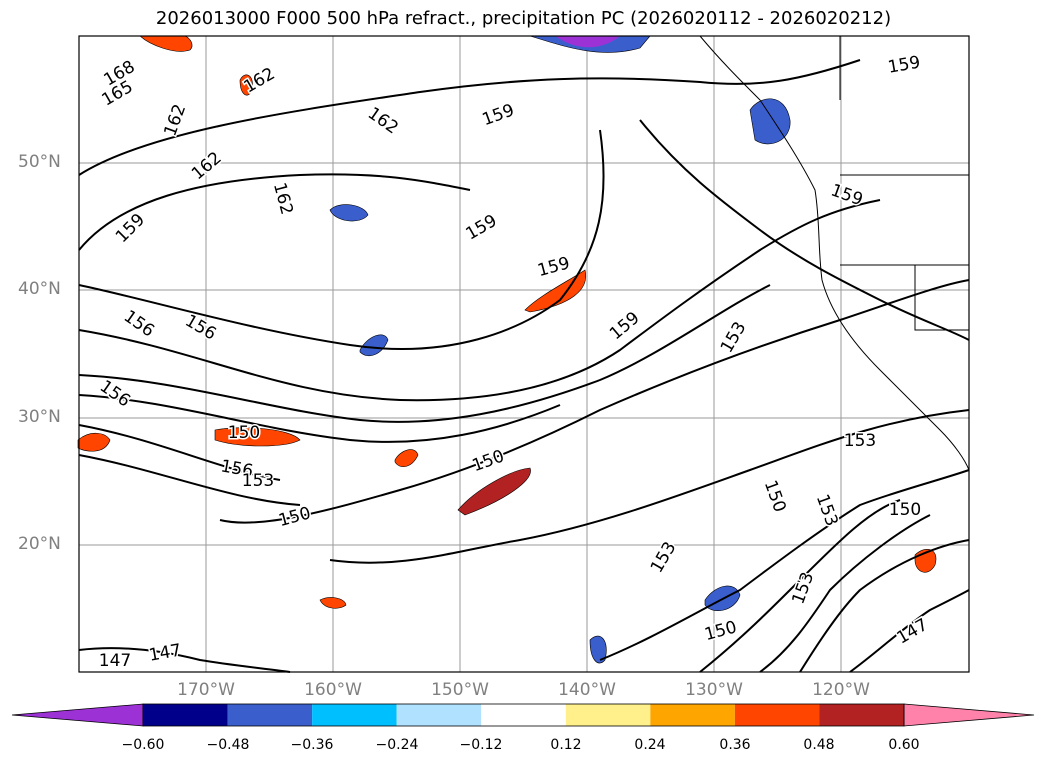  What do you see at coordinates (841, 690) in the screenshot?
I see `lon-label-120w: 120°W` at bounding box center [841, 690].